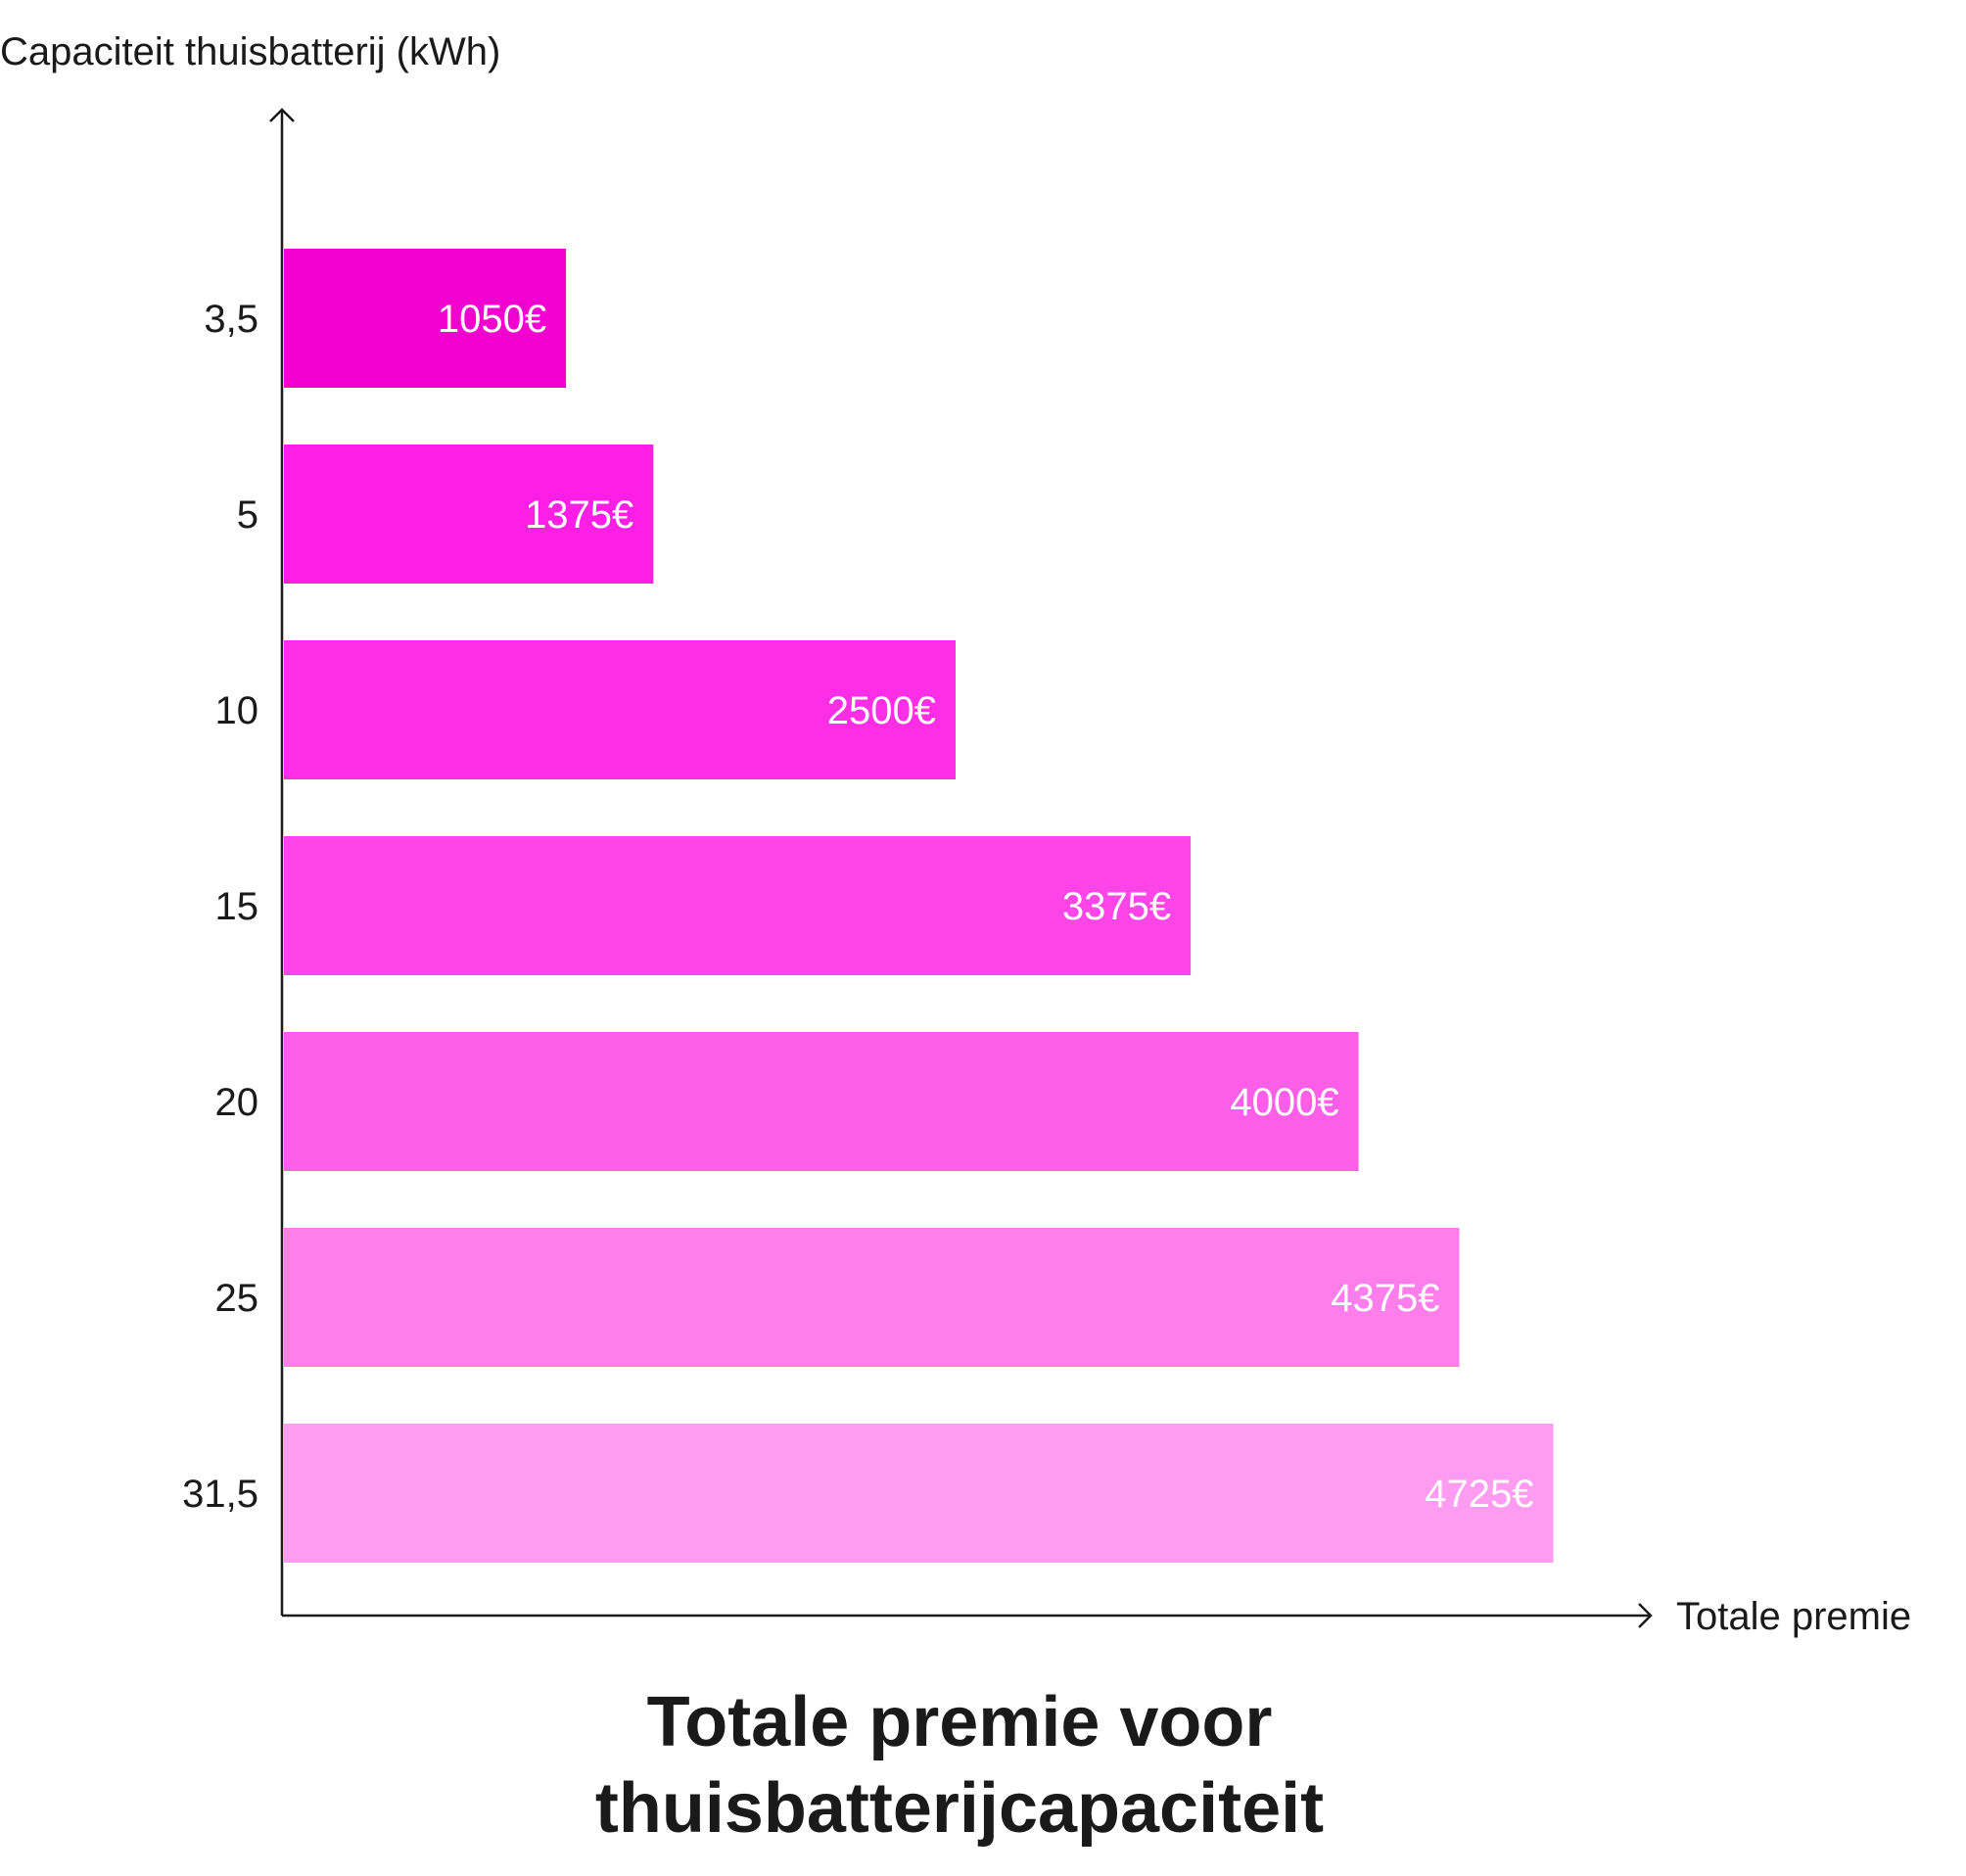  Describe the element at coordinates (579, 515) in the screenshot. I see `bar-value-label: 1375€` at that location.